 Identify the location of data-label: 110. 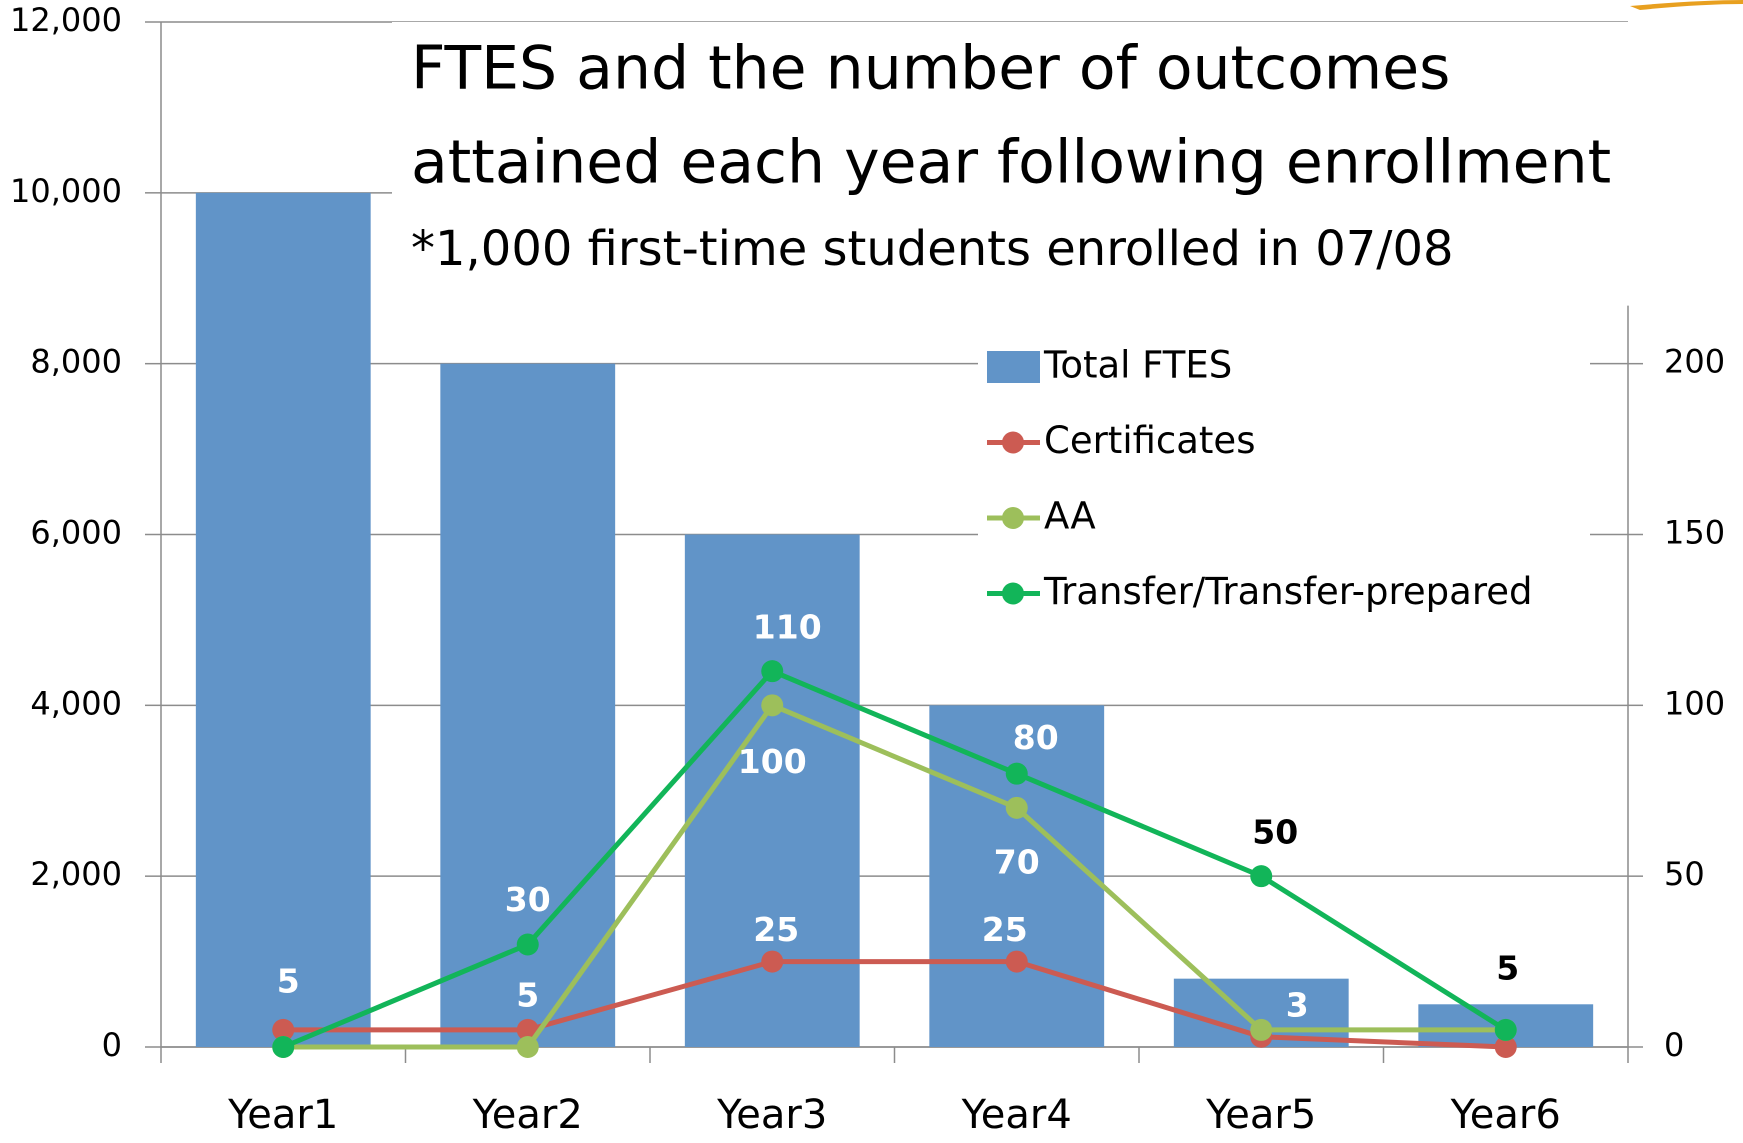
(787, 627).